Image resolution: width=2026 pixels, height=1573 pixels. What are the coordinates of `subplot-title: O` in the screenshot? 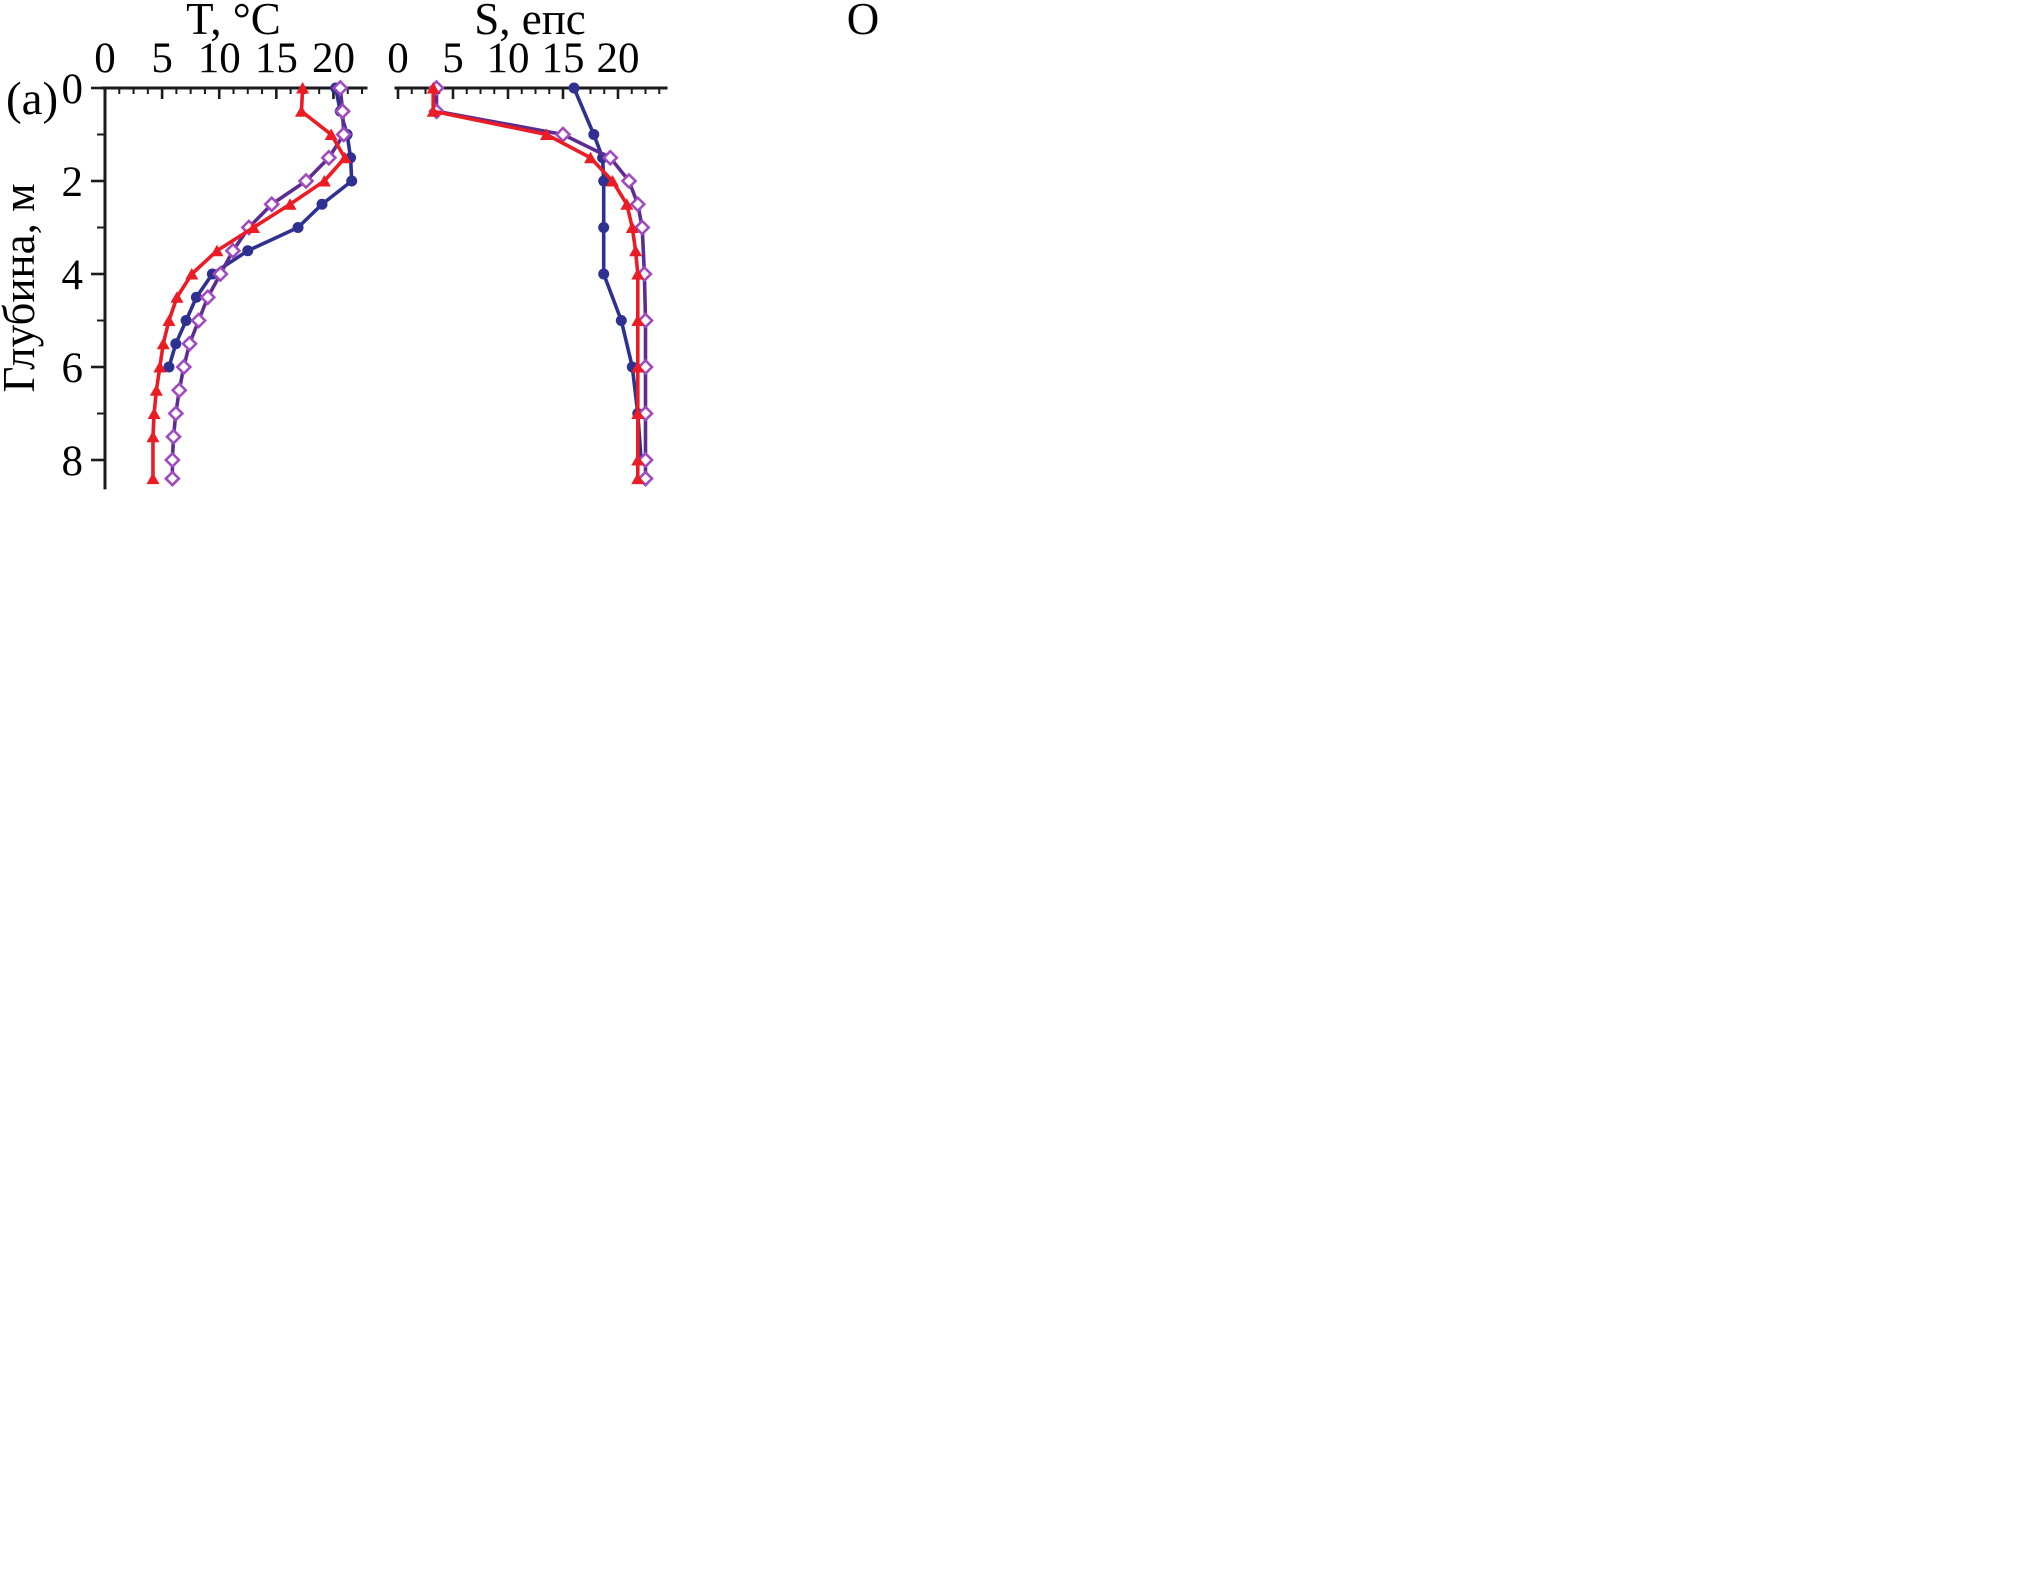 It's located at (863, 22).